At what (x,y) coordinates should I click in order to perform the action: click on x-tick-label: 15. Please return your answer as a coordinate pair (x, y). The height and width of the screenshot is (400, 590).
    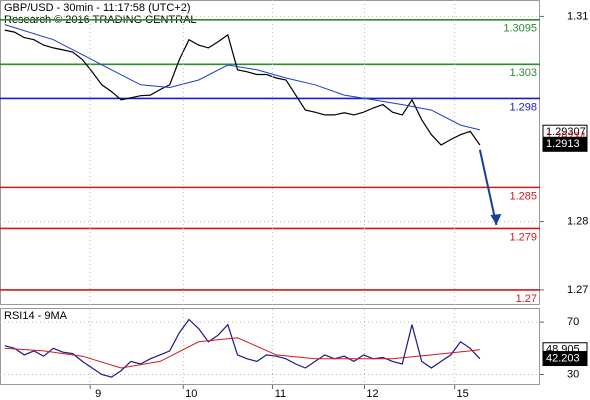
    Looking at the image, I should click on (463, 394).